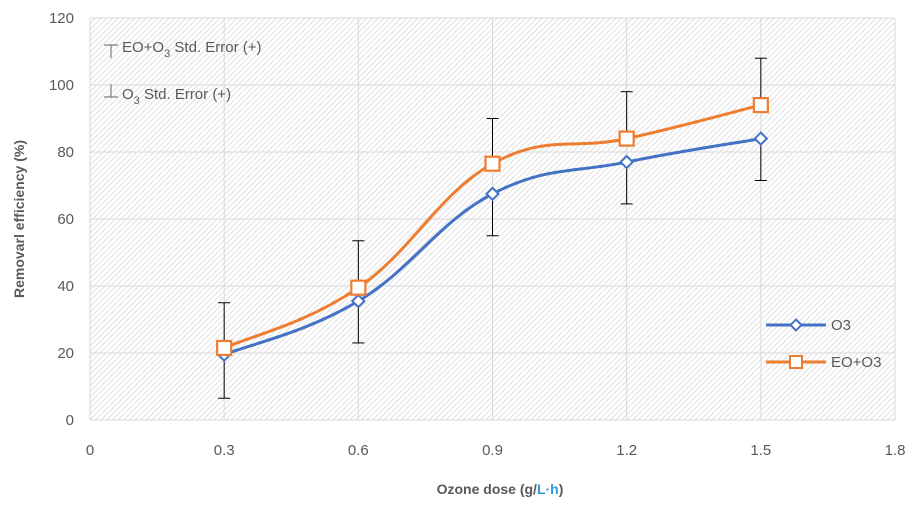 This screenshot has width=911, height=506. What do you see at coordinates (492, 450) in the screenshot?
I see `x-tick-label: 0.9` at bounding box center [492, 450].